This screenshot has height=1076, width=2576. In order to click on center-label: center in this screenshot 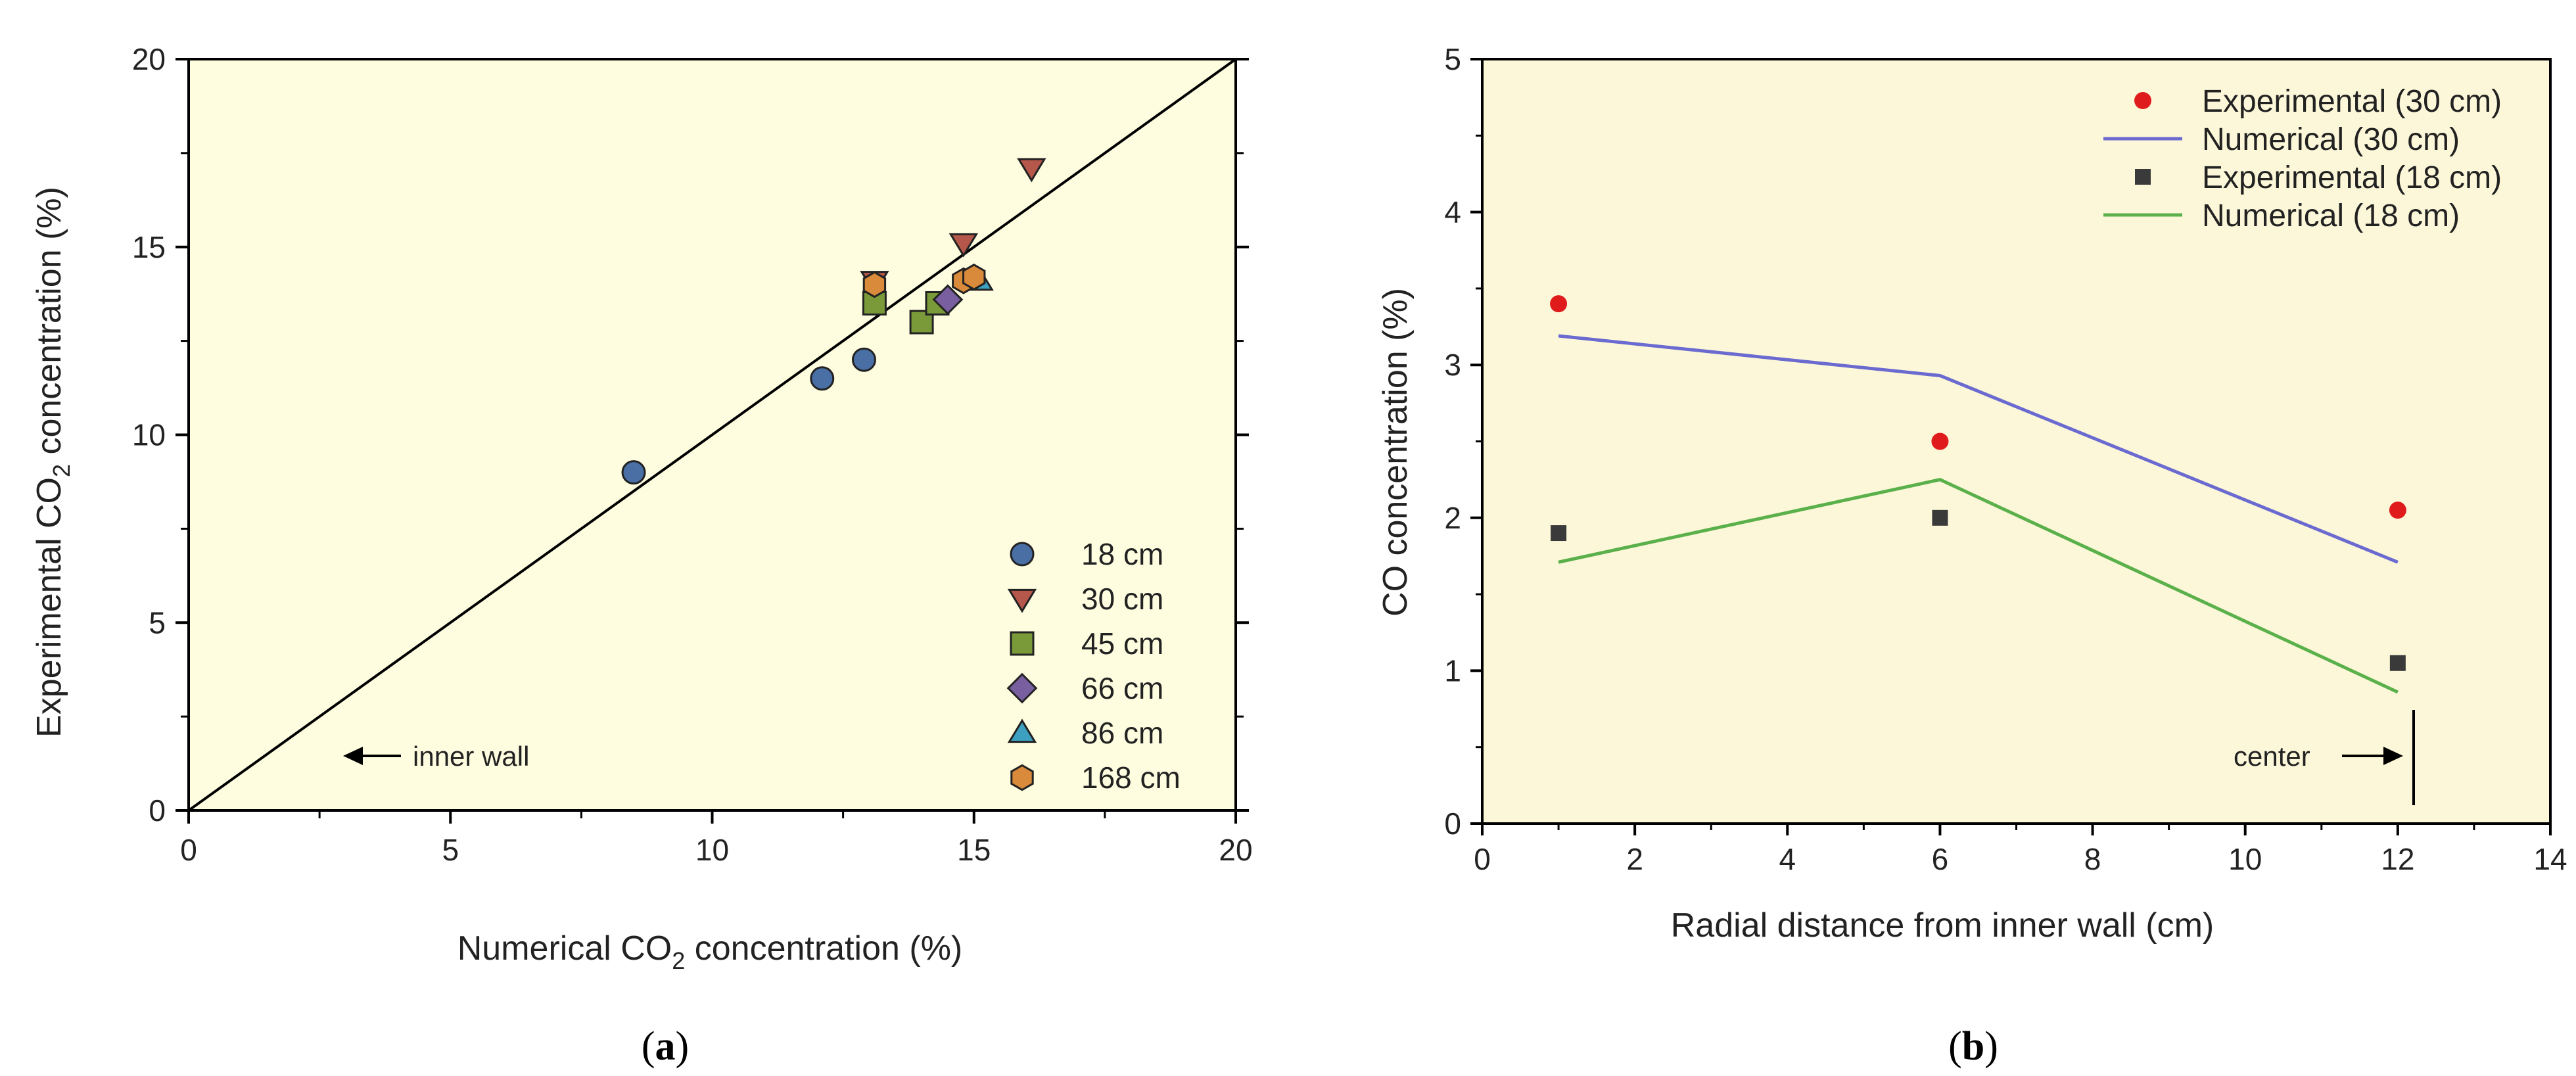, I will do `click(2272, 756)`.